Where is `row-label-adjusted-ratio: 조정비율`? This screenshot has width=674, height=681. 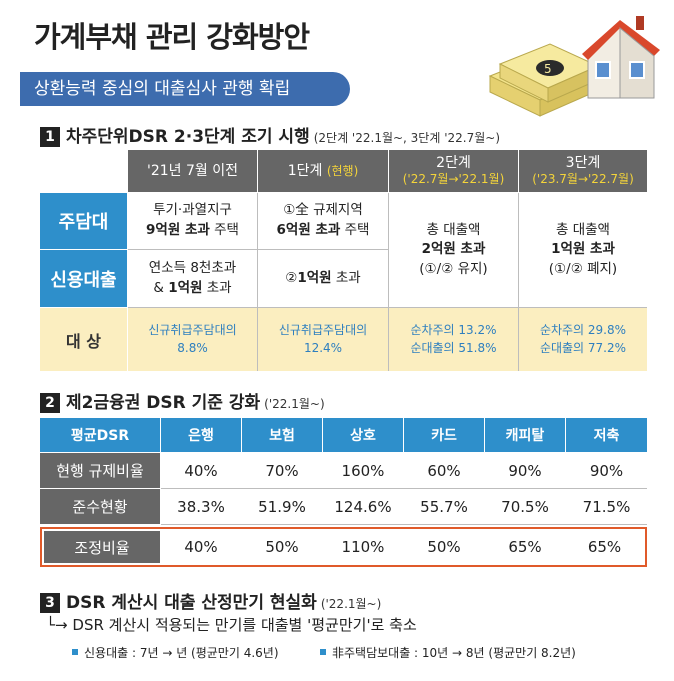 row-label-adjusted-ratio: 조정비율 is located at coordinates (102, 547).